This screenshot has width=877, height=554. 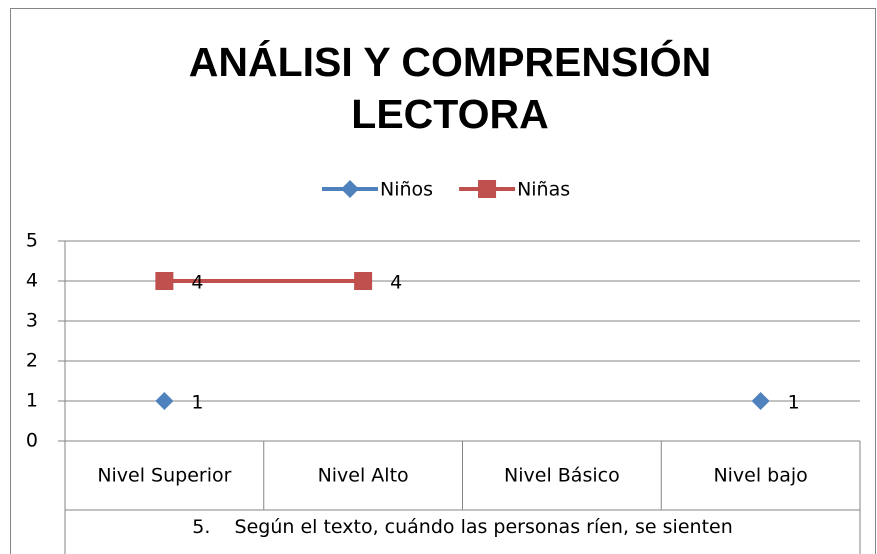 What do you see at coordinates (450, 88) in the screenshot?
I see `chart-title: ANÁLISI Y COMPRENSIÓN LECTORA` at bounding box center [450, 88].